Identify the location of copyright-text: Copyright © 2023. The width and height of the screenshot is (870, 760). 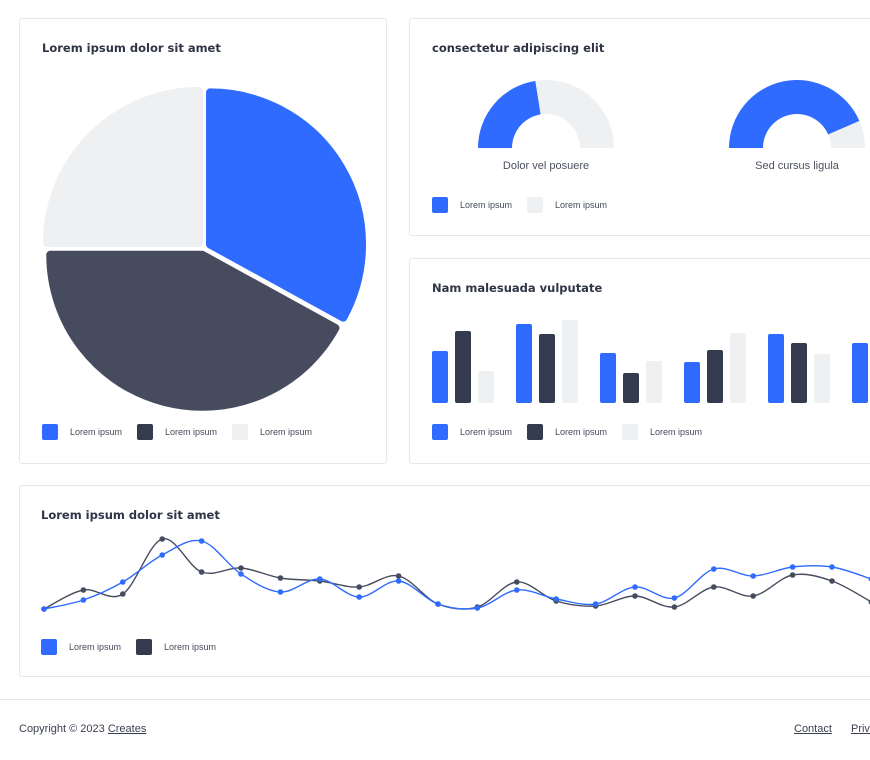
(63, 729).